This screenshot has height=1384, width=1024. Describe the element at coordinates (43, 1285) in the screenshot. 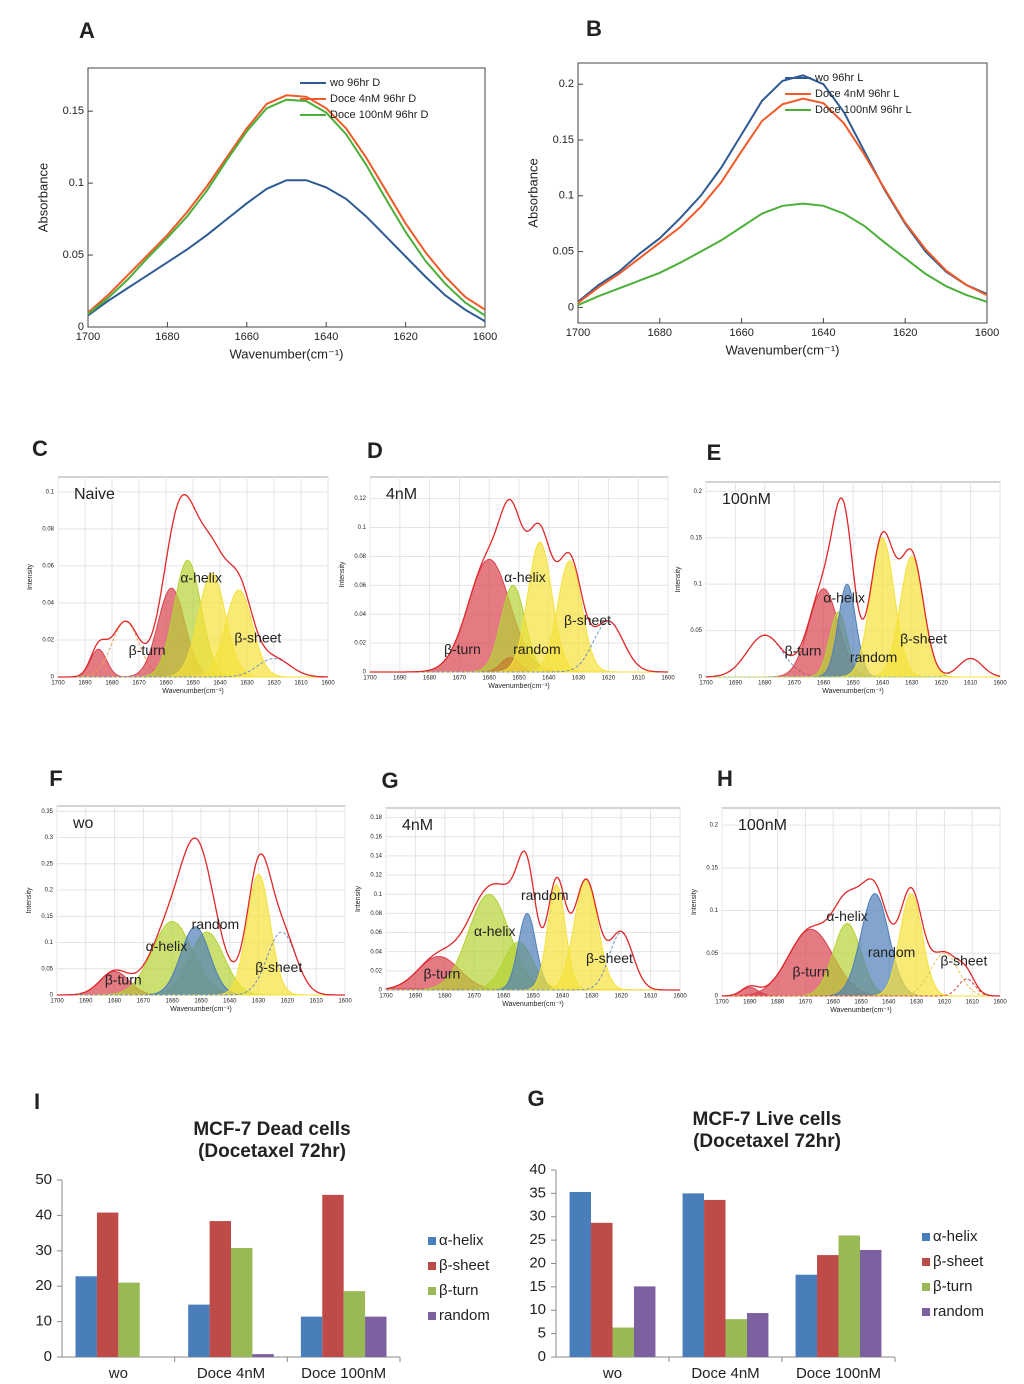

I see `y-tick-label: 20` at that location.